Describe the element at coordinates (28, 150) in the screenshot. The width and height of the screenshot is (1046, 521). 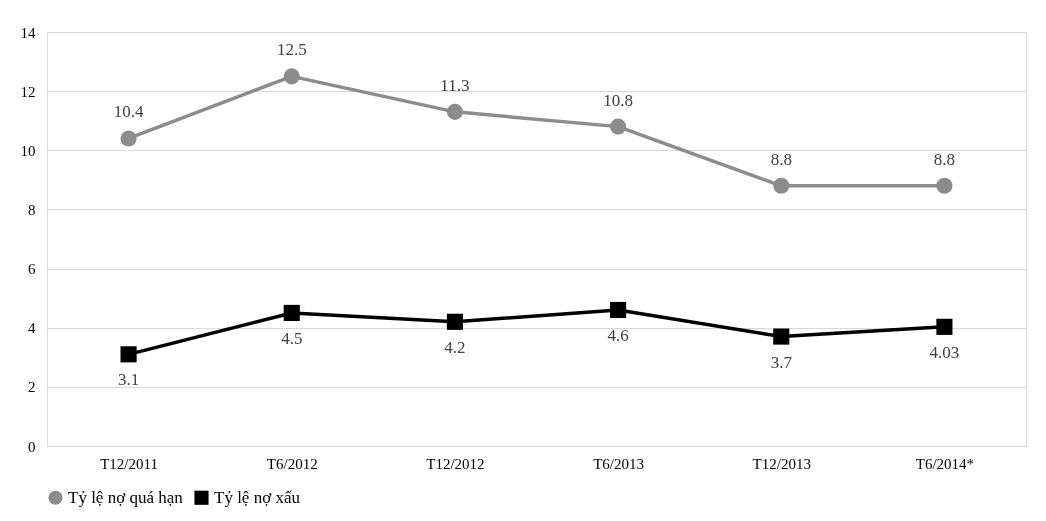
I see `y-tick-label: 10` at that location.